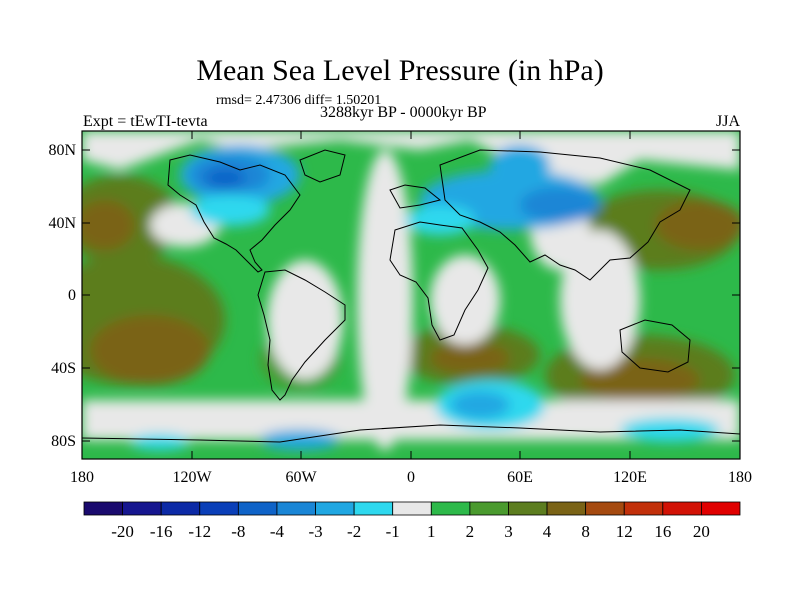 This screenshot has width=800, height=600. Describe the element at coordinates (322, 166) in the screenshot. I see `greenland-coast` at that location.